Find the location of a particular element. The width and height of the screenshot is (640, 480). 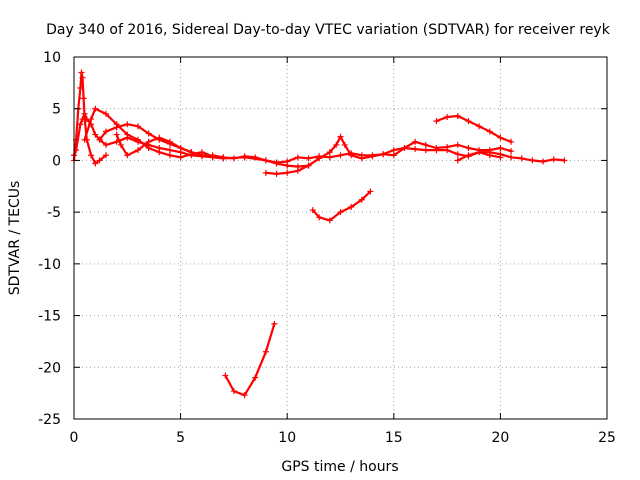

y-tick-label: -10 is located at coordinates (49, 265).